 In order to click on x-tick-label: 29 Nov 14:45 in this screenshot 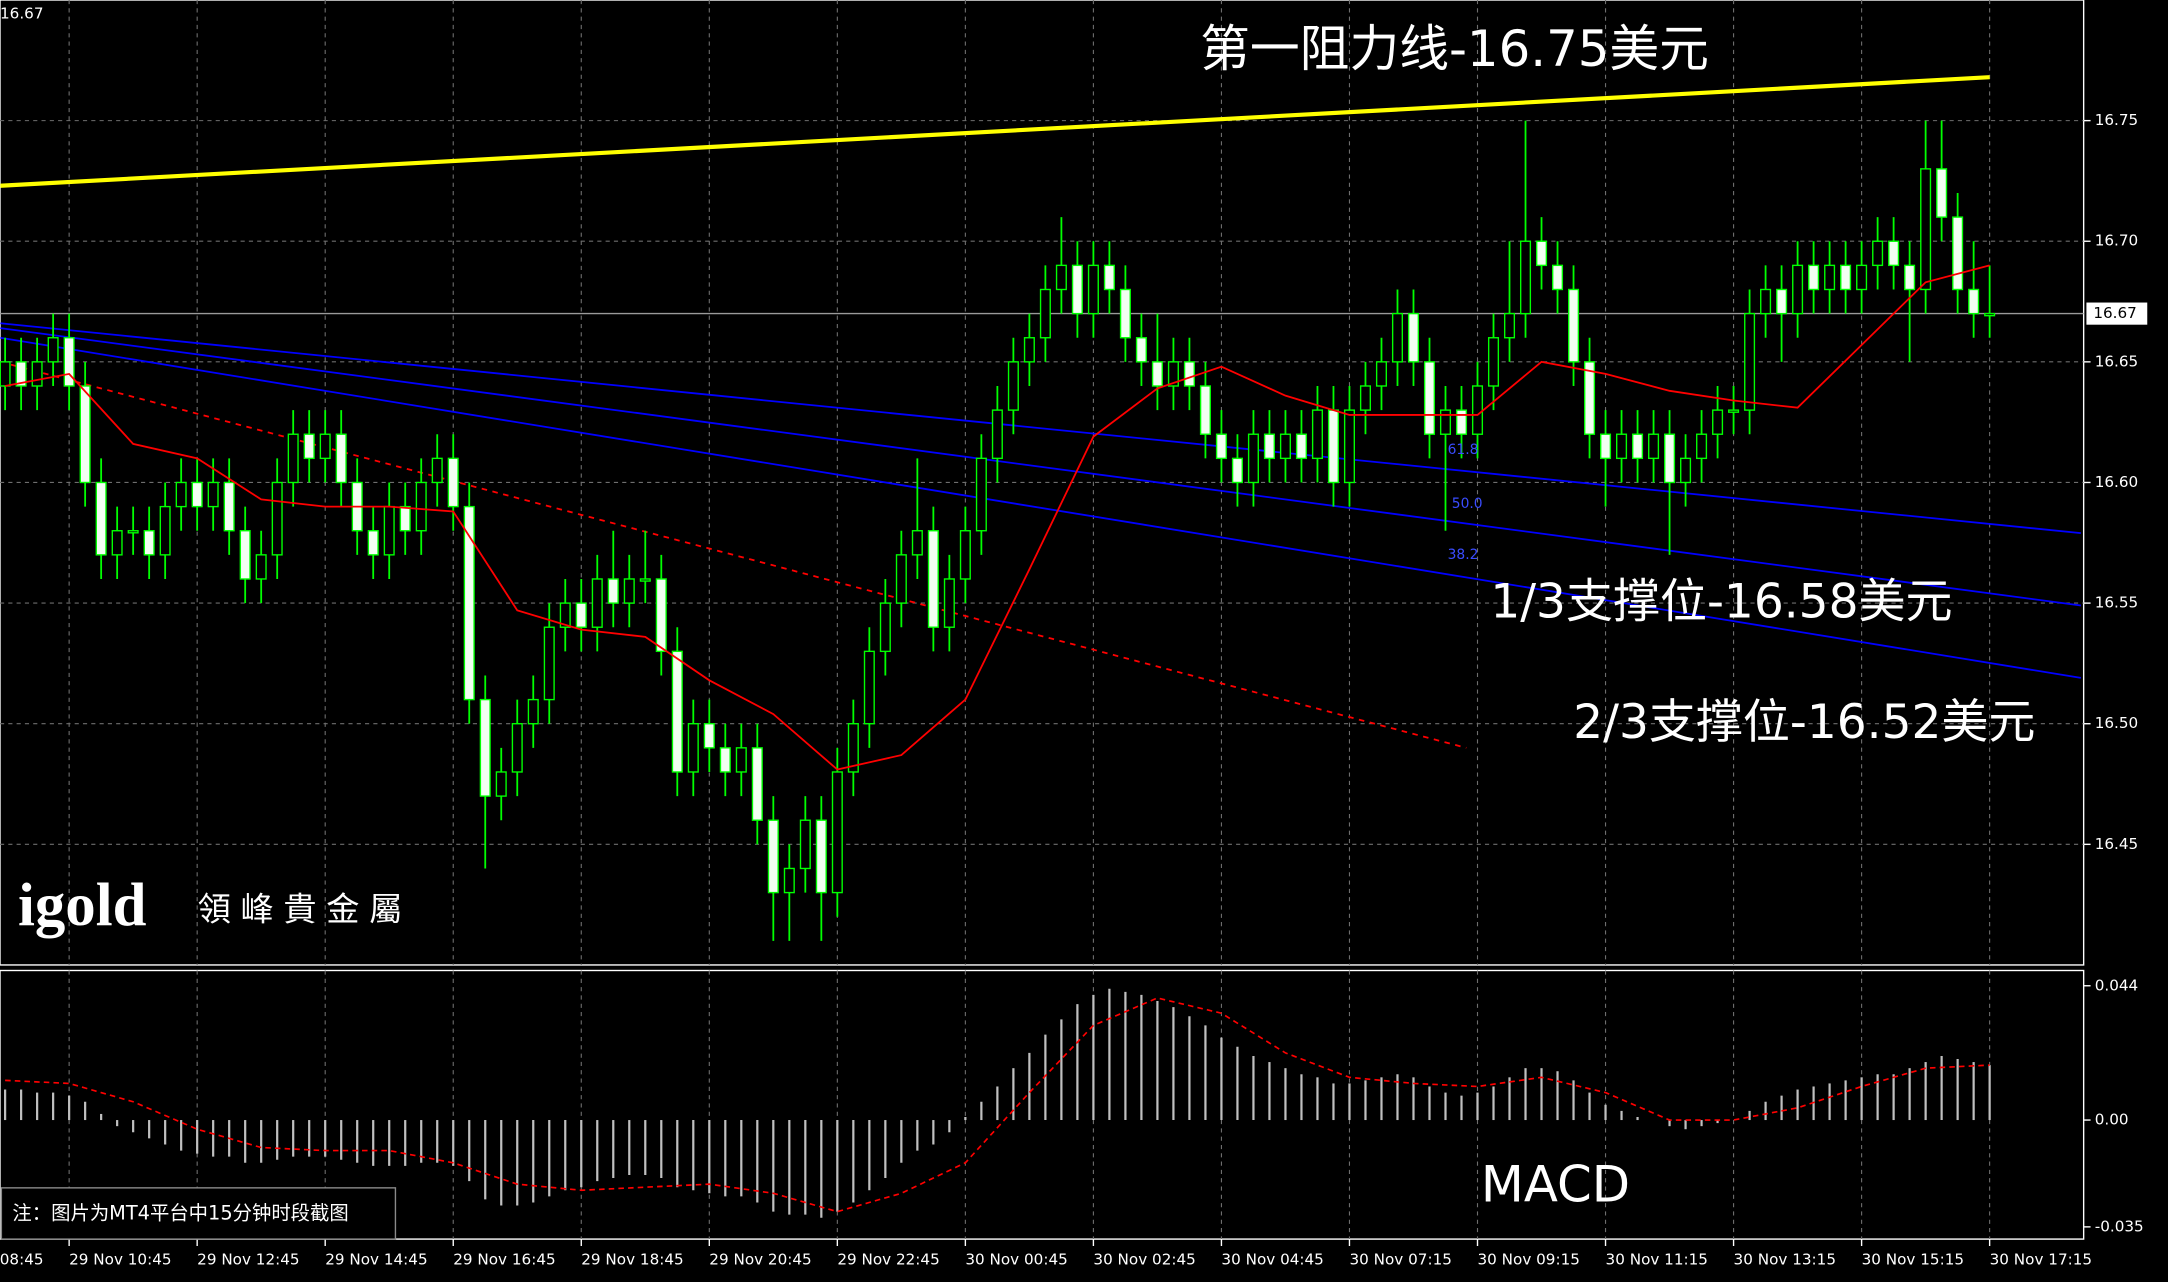, I will do `click(376, 1259)`.